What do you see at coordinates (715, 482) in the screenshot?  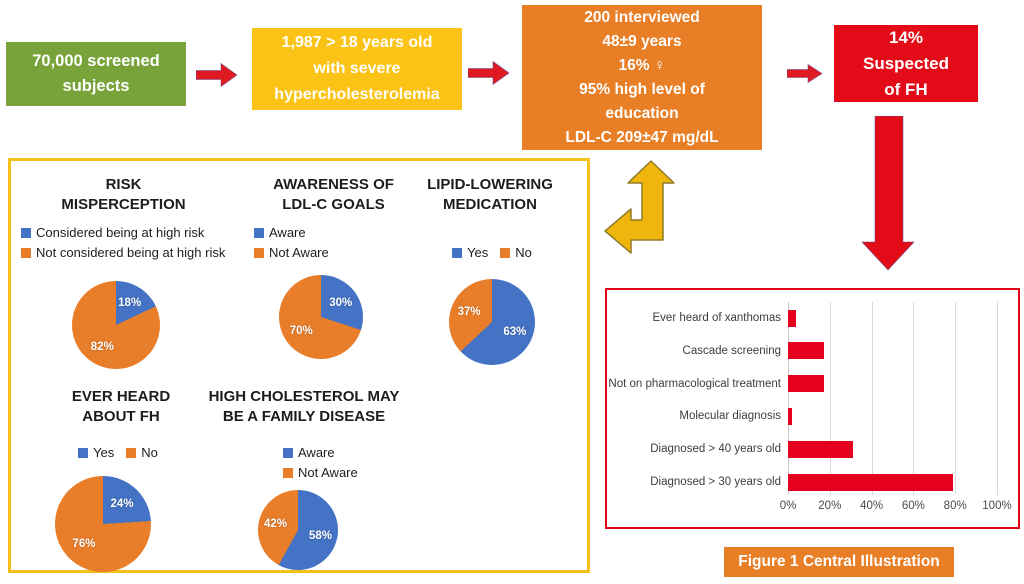 I see `bar-row-label: Diagnosed > 30 years old` at bounding box center [715, 482].